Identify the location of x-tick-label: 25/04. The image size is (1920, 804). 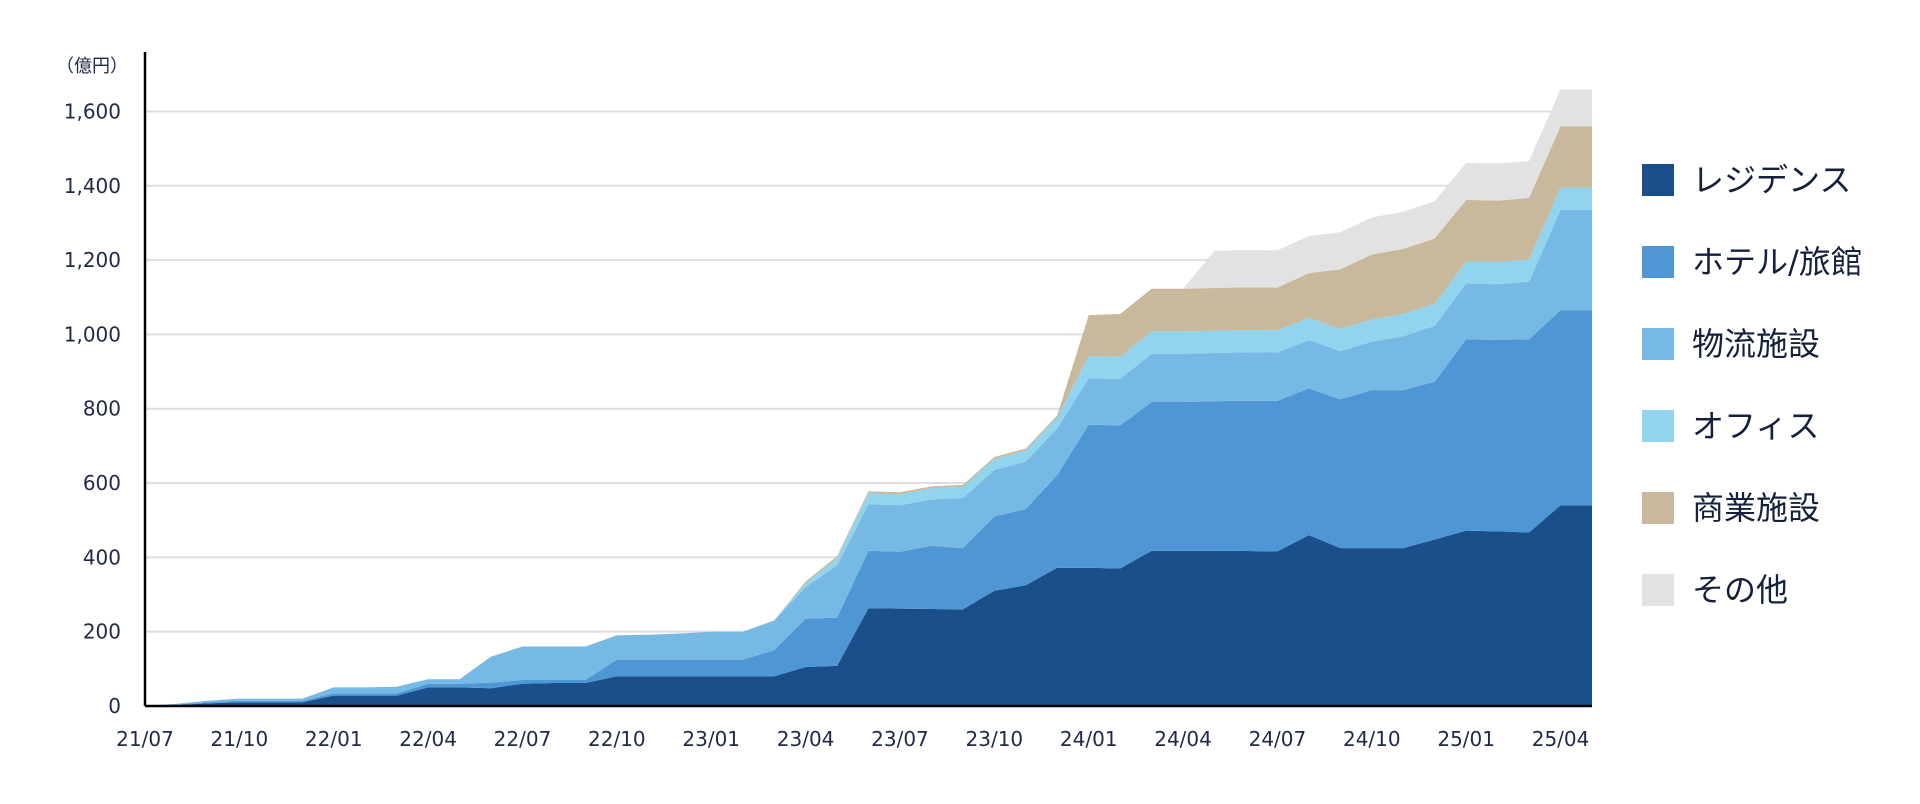
(1561, 739).